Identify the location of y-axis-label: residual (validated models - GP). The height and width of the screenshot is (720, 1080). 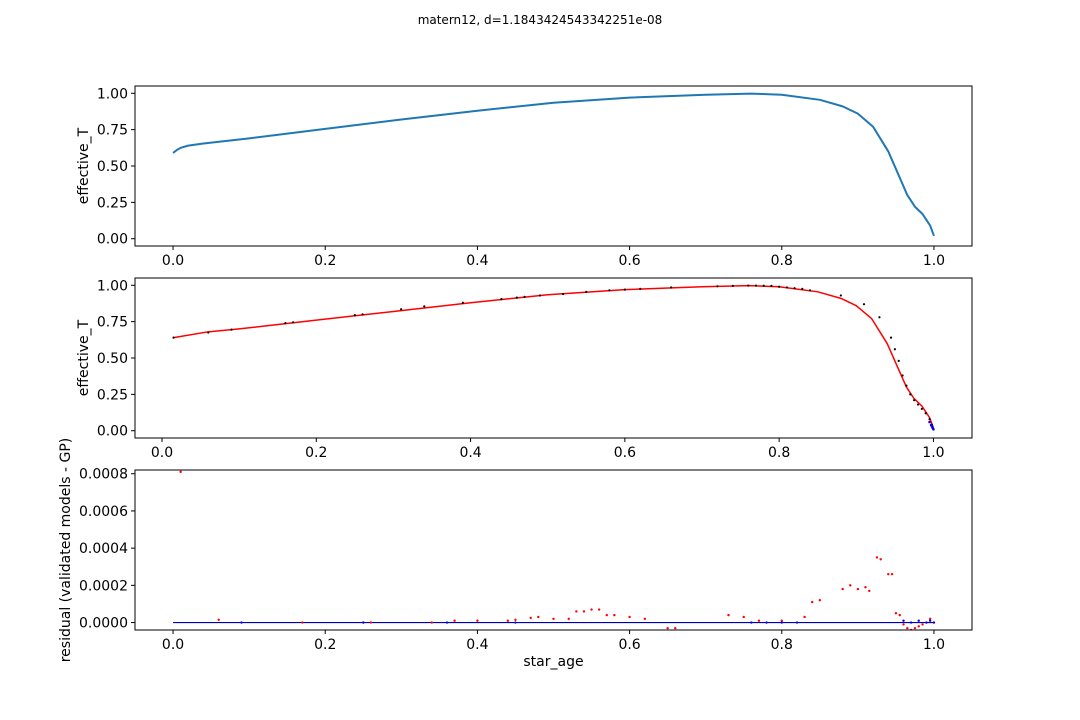
(66, 550).